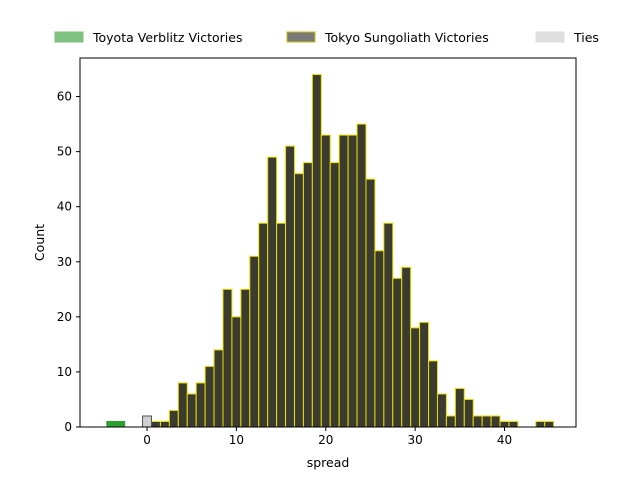 This screenshot has width=640, height=480. Describe the element at coordinates (236, 440) in the screenshot. I see `x-tick-label-1: 10` at that location.